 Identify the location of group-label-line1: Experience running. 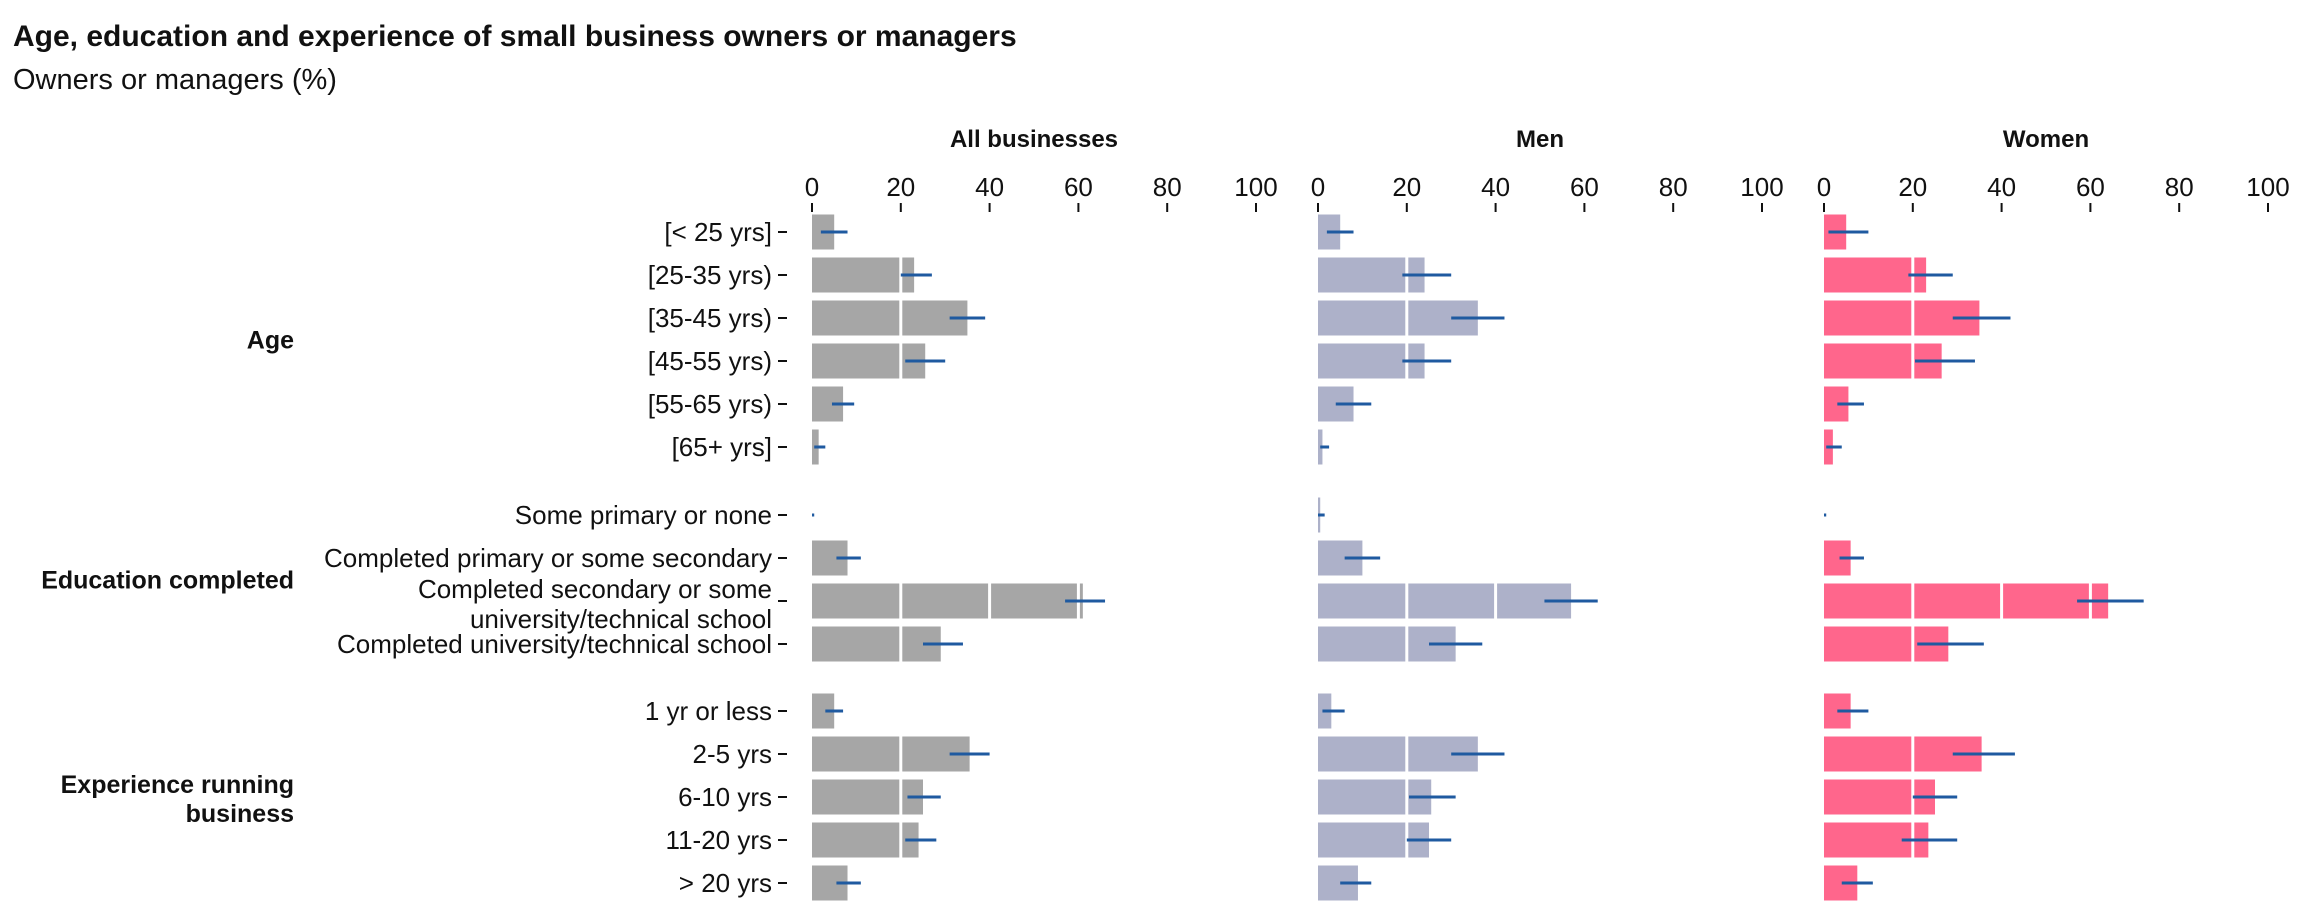
(177, 785).